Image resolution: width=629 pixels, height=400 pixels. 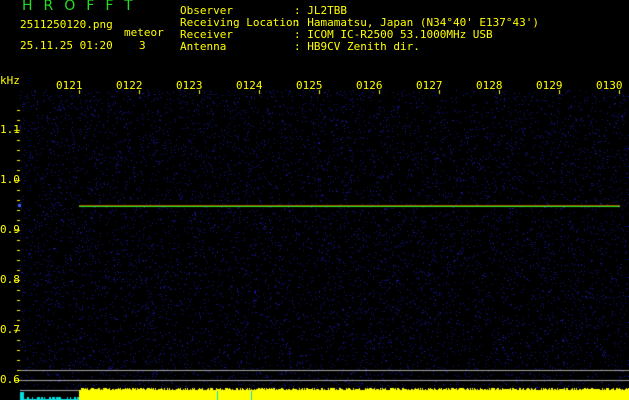 What do you see at coordinates (489, 85) in the screenshot?
I see `x-tick-label: 0128` at bounding box center [489, 85].